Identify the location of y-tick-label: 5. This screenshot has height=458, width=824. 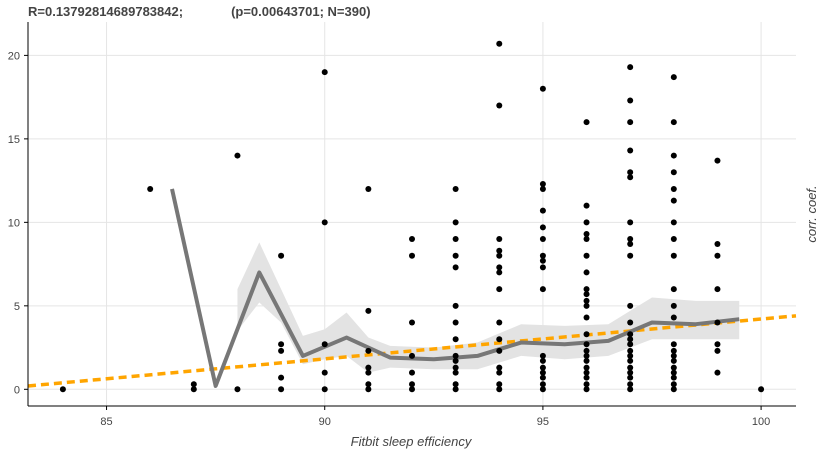
(17, 307).